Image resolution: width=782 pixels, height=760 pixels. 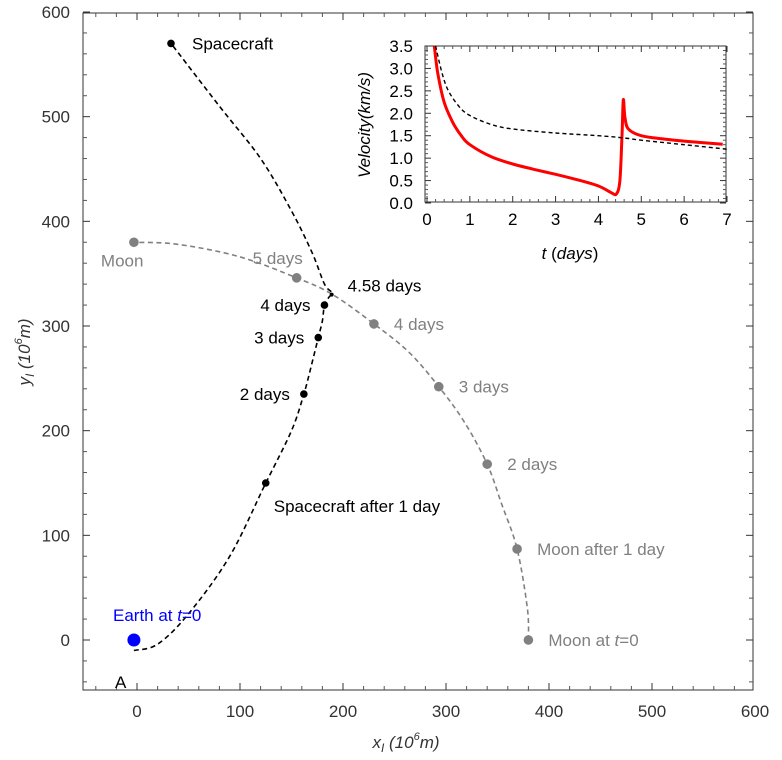 What do you see at coordinates (364, 125) in the screenshot?
I see `inset-y-axis-label: Velocity(km/s)` at bounding box center [364, 125].